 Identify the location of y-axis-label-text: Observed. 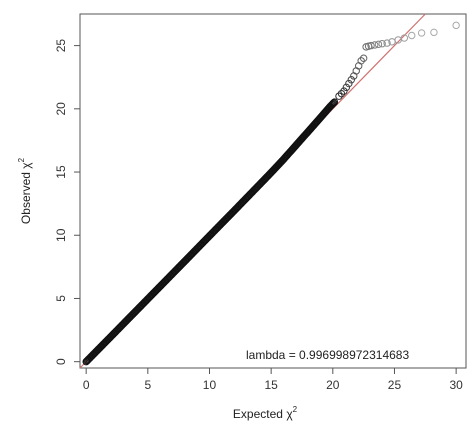
(26, 198).